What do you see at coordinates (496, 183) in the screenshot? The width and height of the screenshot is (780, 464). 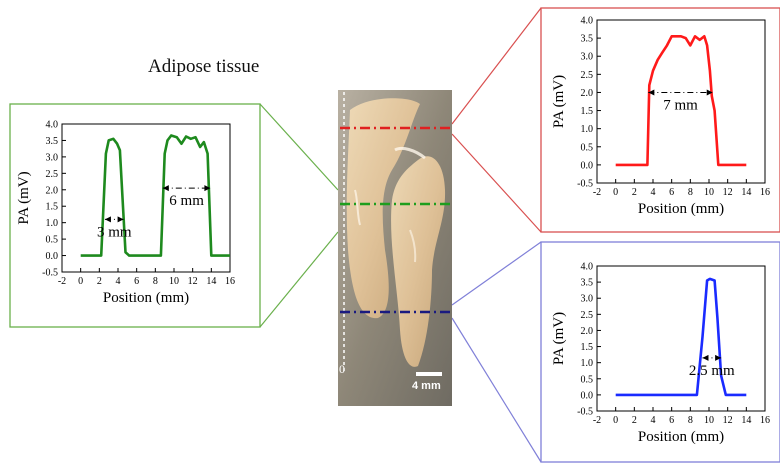 I see `connector-red-bottom` at bounding box center [496, 183].